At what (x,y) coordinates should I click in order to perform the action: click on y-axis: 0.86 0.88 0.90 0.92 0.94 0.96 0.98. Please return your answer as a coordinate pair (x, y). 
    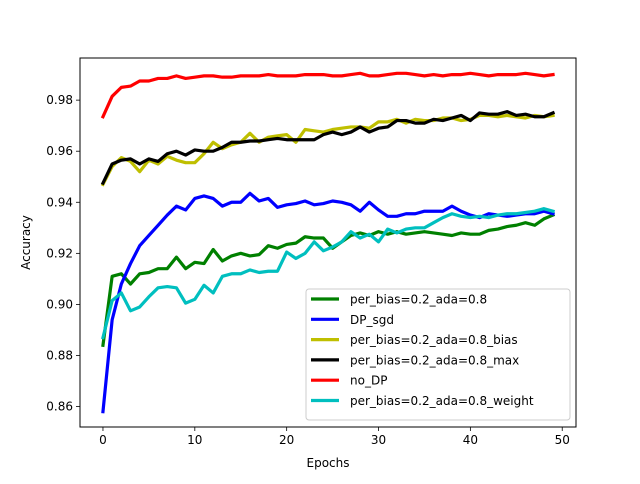
    Looking at the image, I should click on (63, 253).